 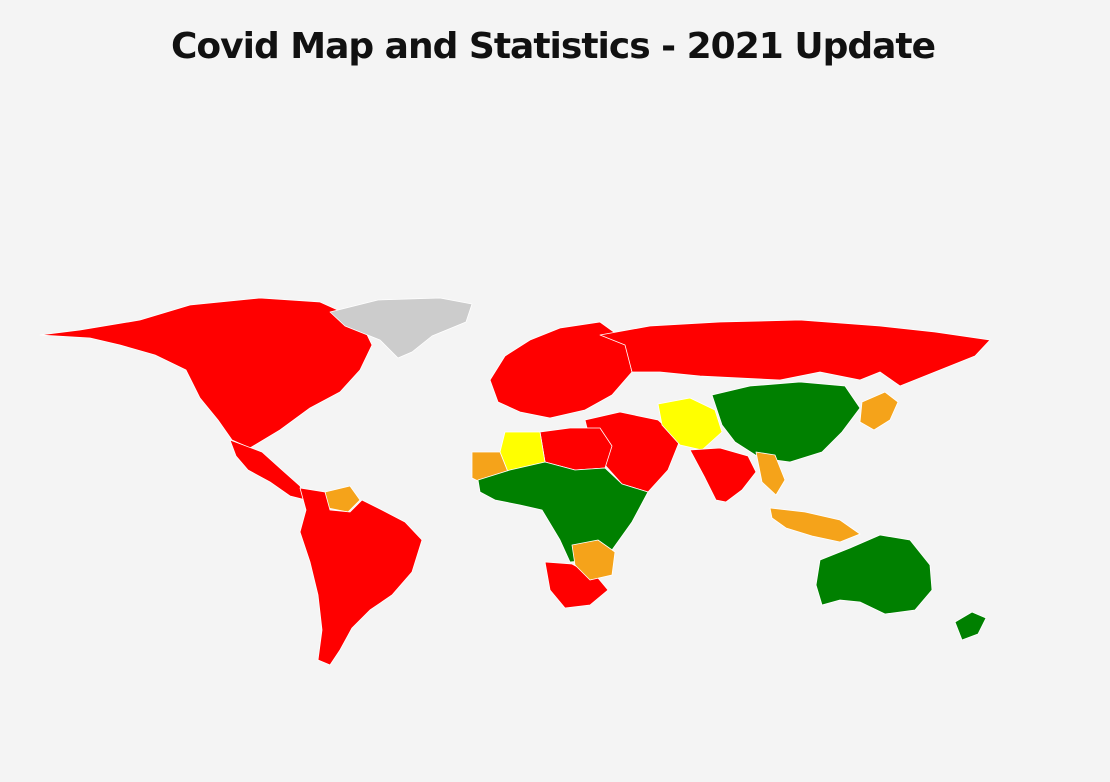 What do you see at coordinates (795, 353) in the screenshot?
I see `map-region-russia` at bounding box center [795, 353].